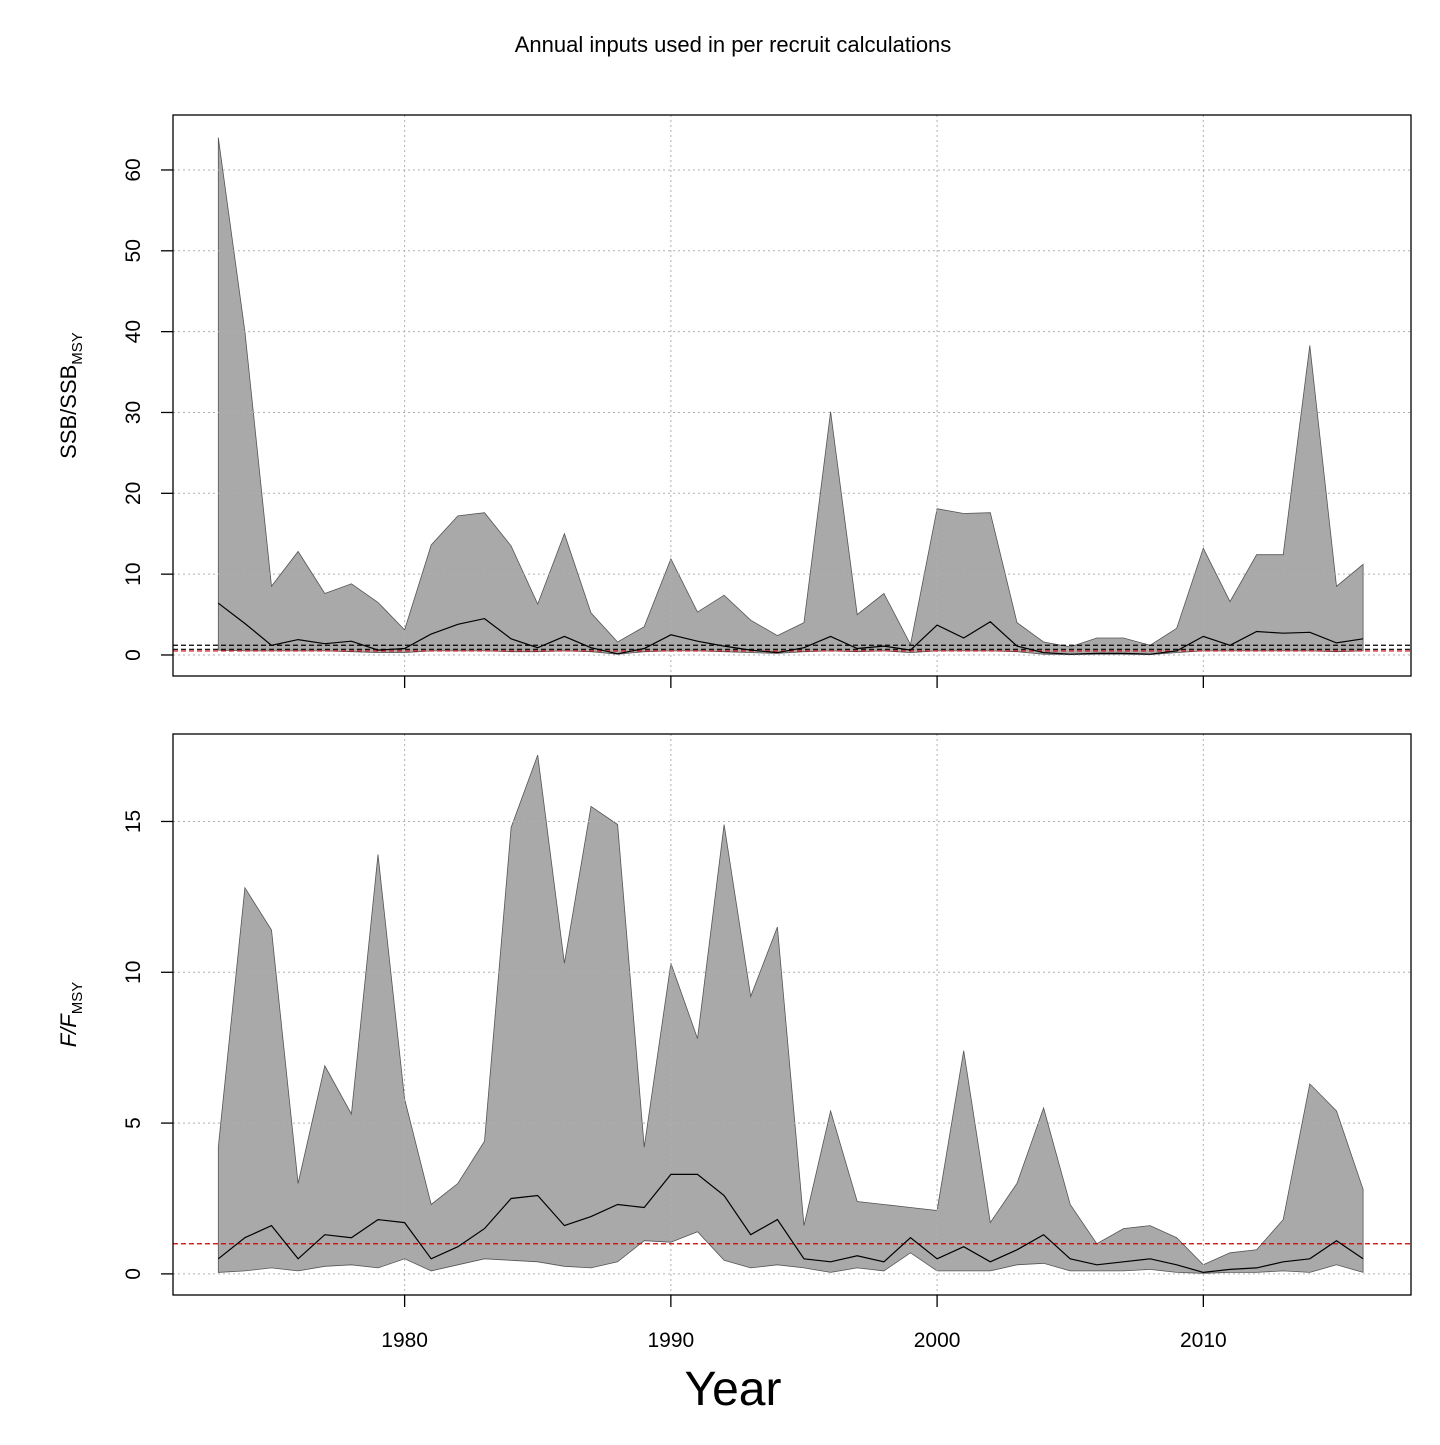 The width and height of the screenshot is (1440, 1445). Describe the element at coordinates (133, 331) in the screenshot. I see `y-tick-label: 40` at that location.